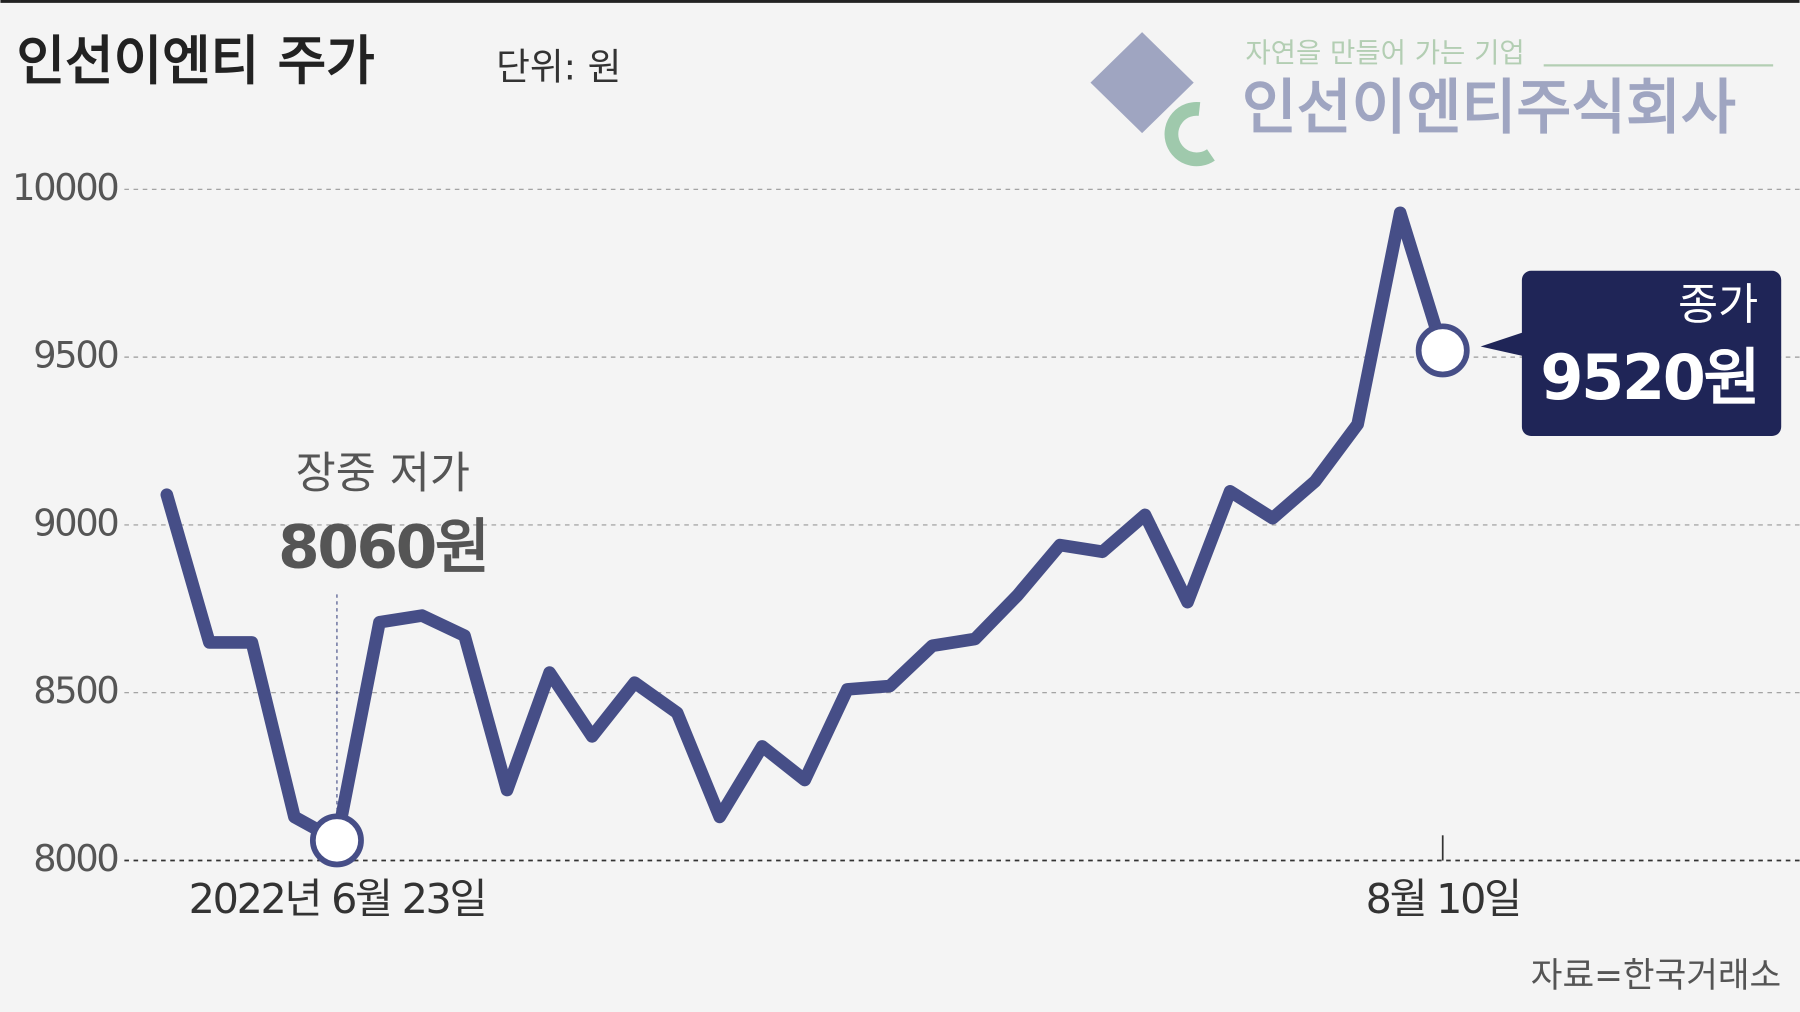 This screenshot has height=1012, width=1800. Describe the element at coordinates (1489, 108) in the screenshot. I see `logo-name: 인선이엔티주식회사` at that location.